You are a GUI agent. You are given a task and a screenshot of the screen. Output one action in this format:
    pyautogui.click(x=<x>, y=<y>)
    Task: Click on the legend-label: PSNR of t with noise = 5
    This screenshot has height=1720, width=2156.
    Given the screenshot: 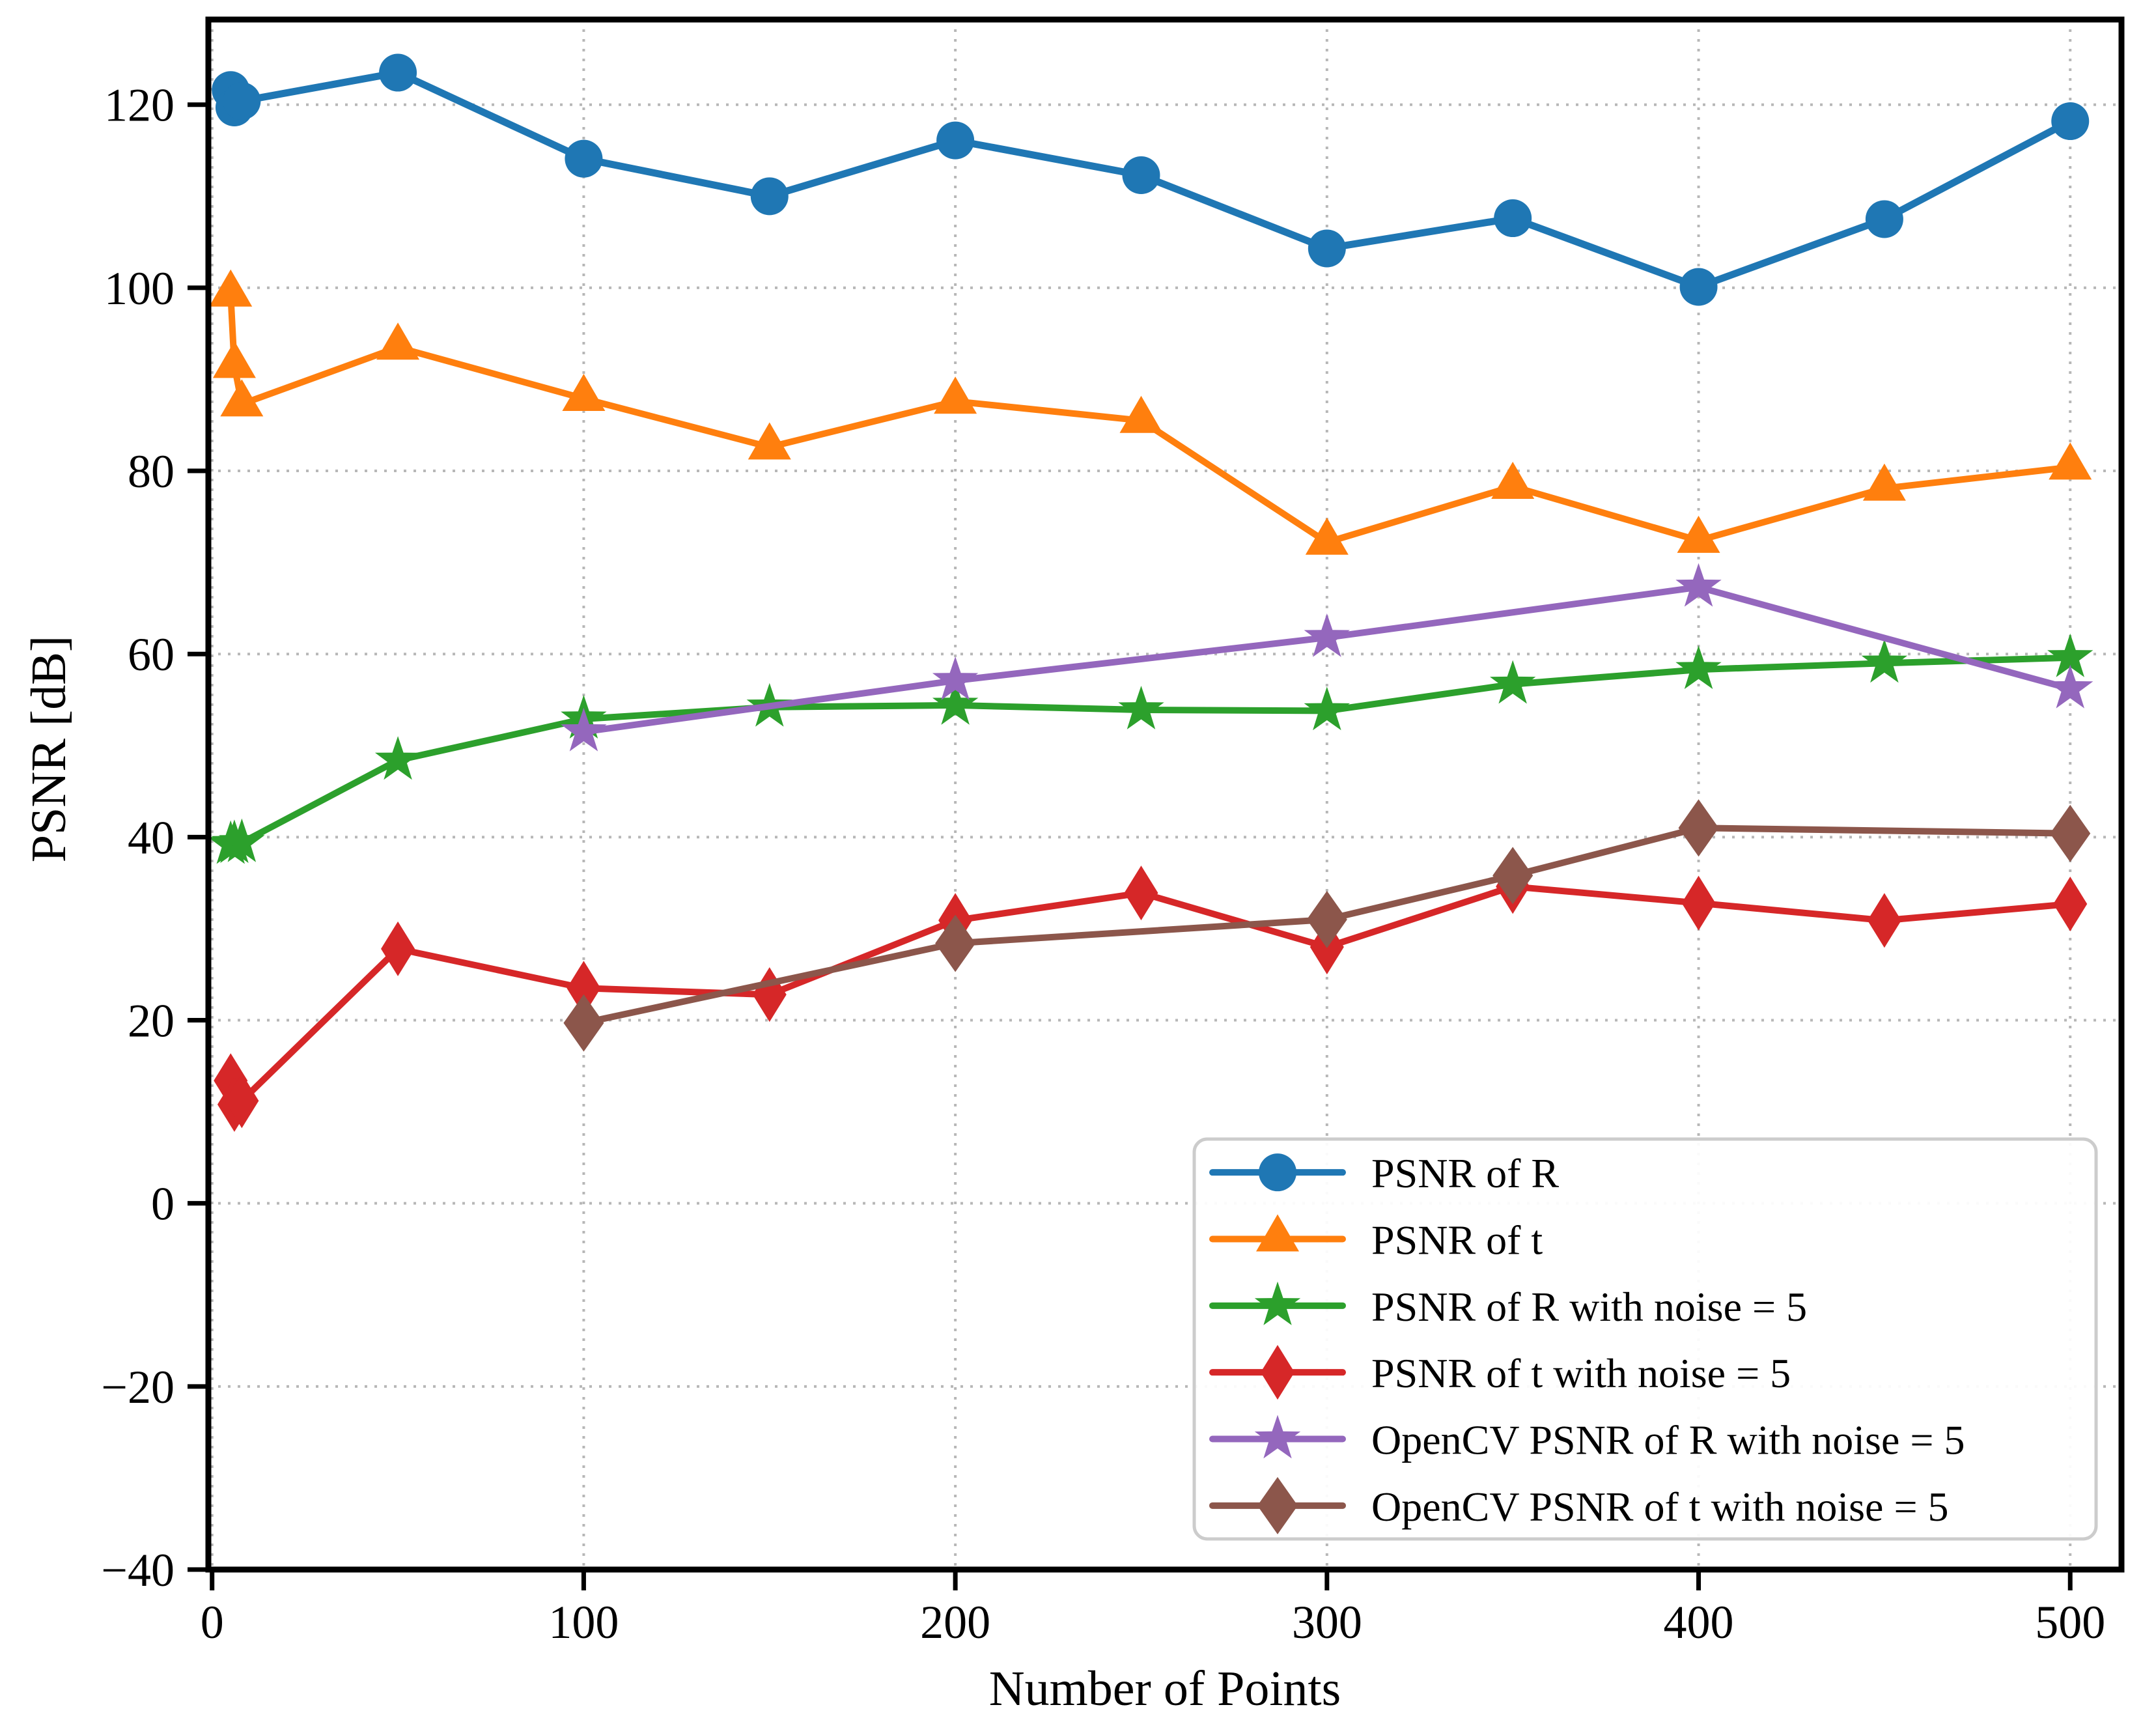 What is the action you would take?
    pyautogui.click(x=1581, y=1373)
    